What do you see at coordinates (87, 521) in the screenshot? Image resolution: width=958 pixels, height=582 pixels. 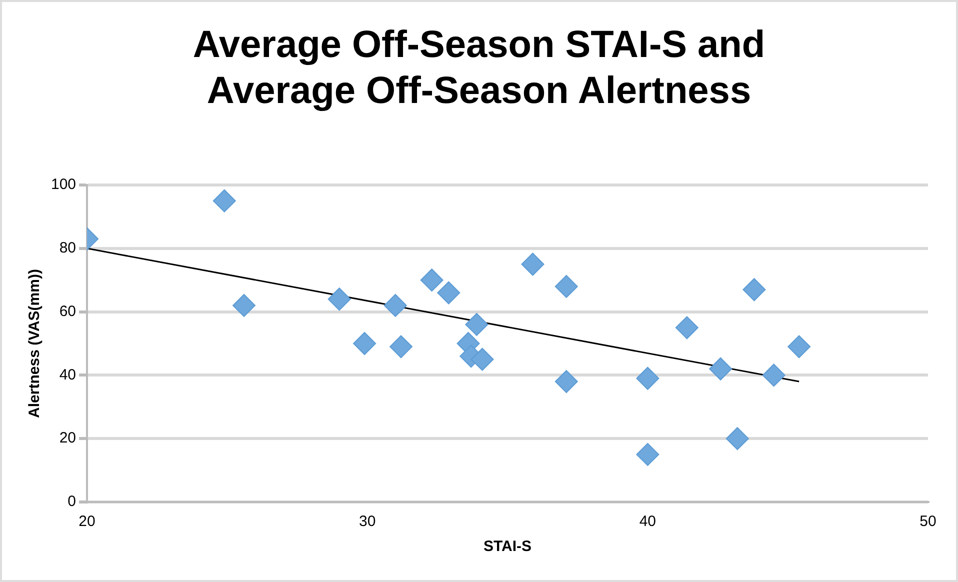 I see `x-tick-label: 20` at bounding box center [87, 521].